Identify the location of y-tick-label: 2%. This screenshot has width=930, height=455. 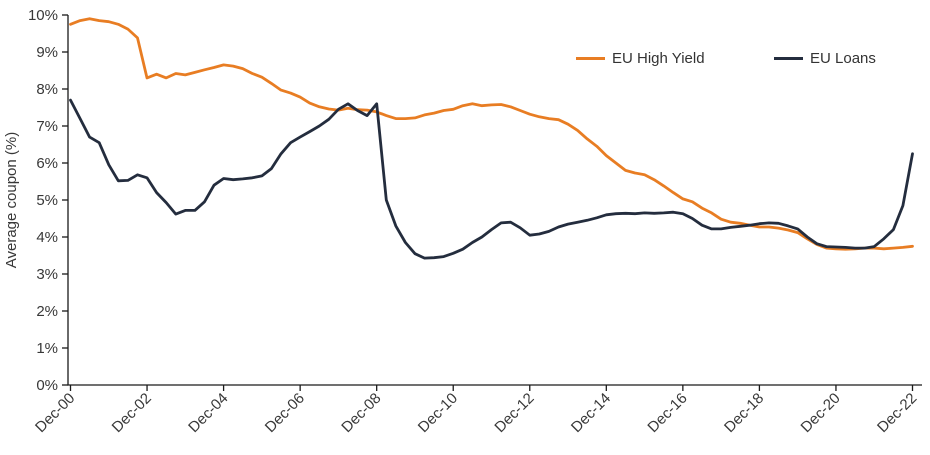
(47, 311).